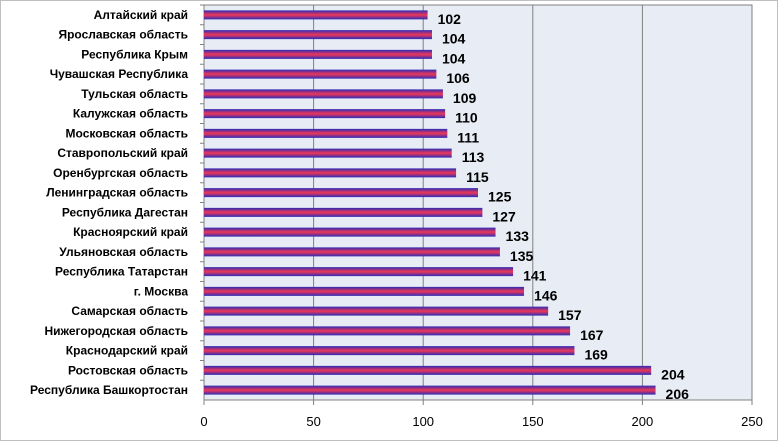  I want to click on data-label: 146, so click(546, 295).